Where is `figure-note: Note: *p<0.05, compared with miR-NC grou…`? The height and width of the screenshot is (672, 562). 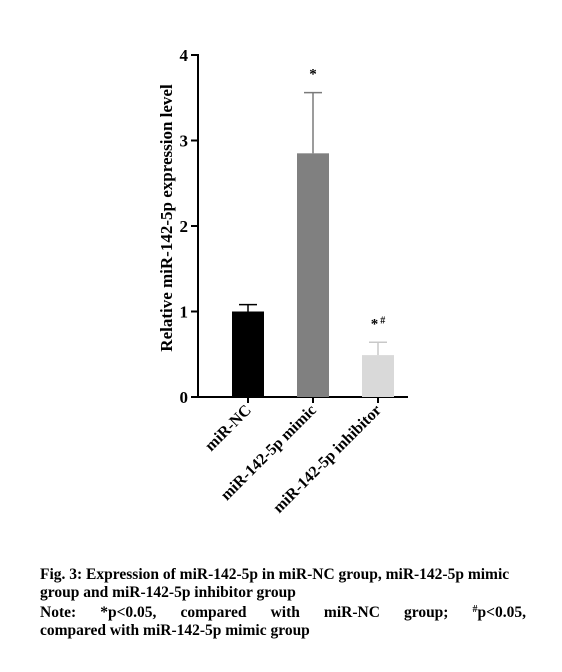 figure-note: Note: *p<0.05, compared with miR-NC grou… is located at coordinates (283, 622).